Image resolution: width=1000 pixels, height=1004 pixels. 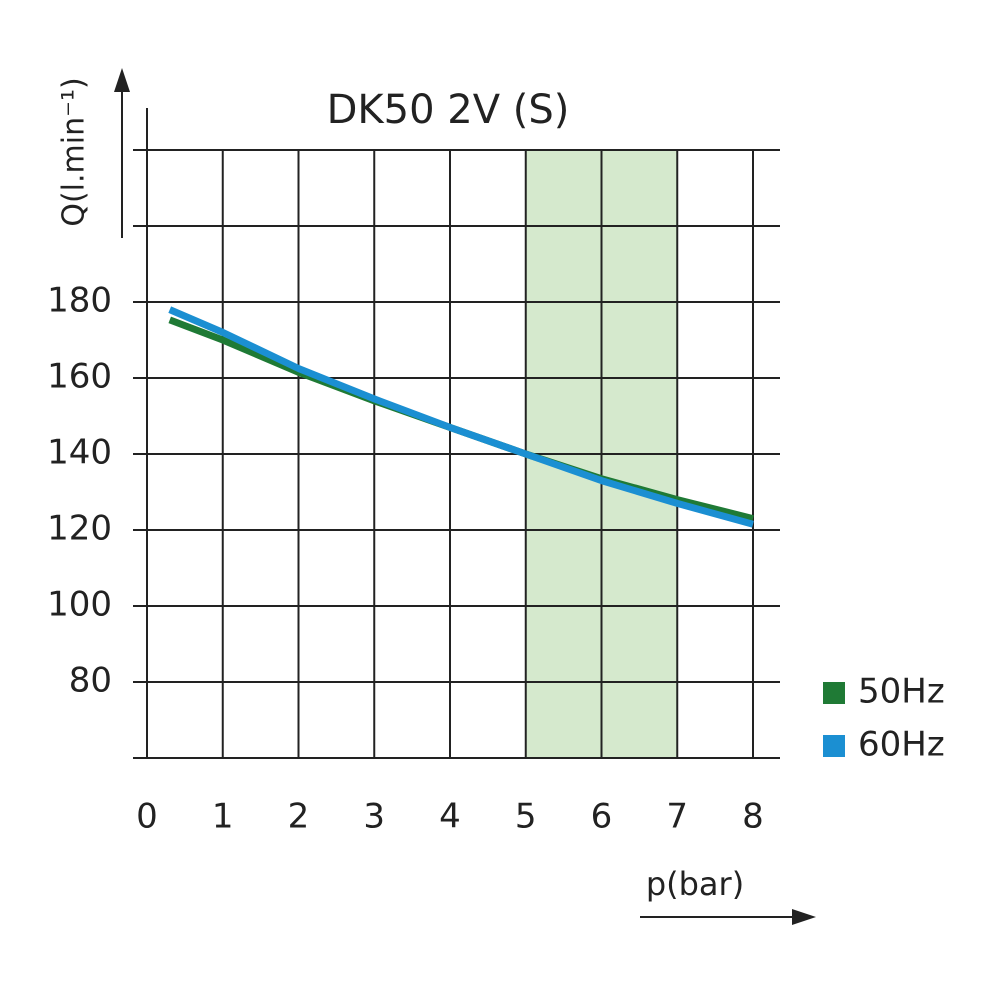 What do you see at coordinates (804, 917) in the screenshot?
I see `x-arrow-head` at bounding box center [804, 917].